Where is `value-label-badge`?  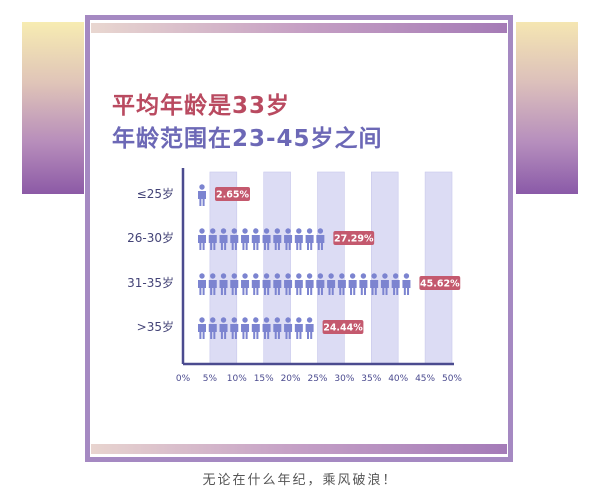 value-label-badge is located at coordinates (440, 283).